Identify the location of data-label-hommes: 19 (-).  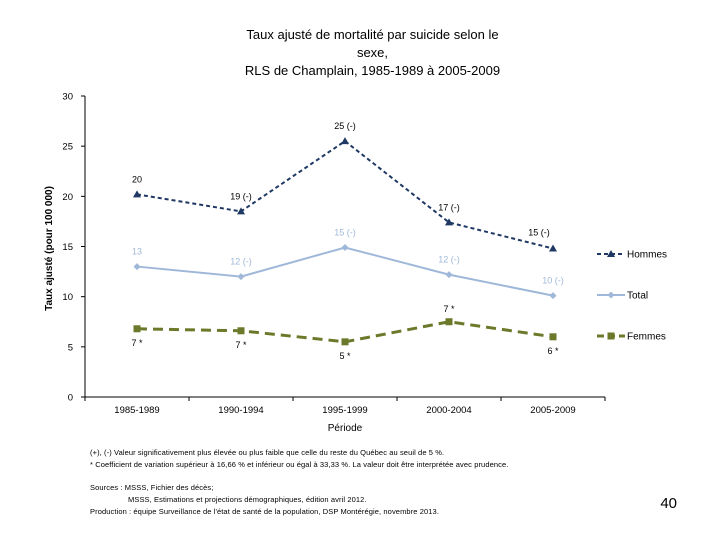
(241, 196).